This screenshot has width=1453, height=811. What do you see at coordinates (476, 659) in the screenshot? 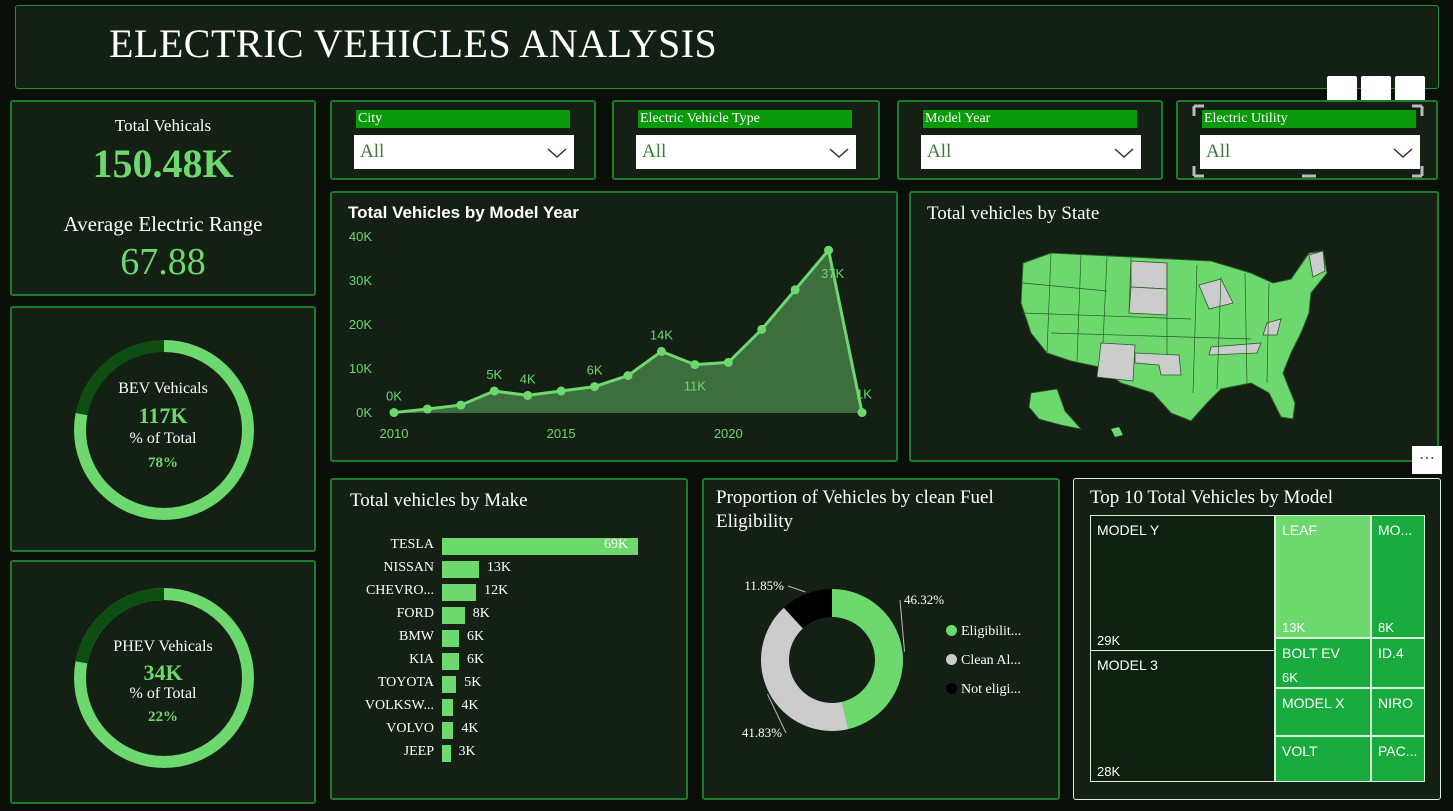
I see `bar-value-label: 6K` at bounding box center [476, 659].